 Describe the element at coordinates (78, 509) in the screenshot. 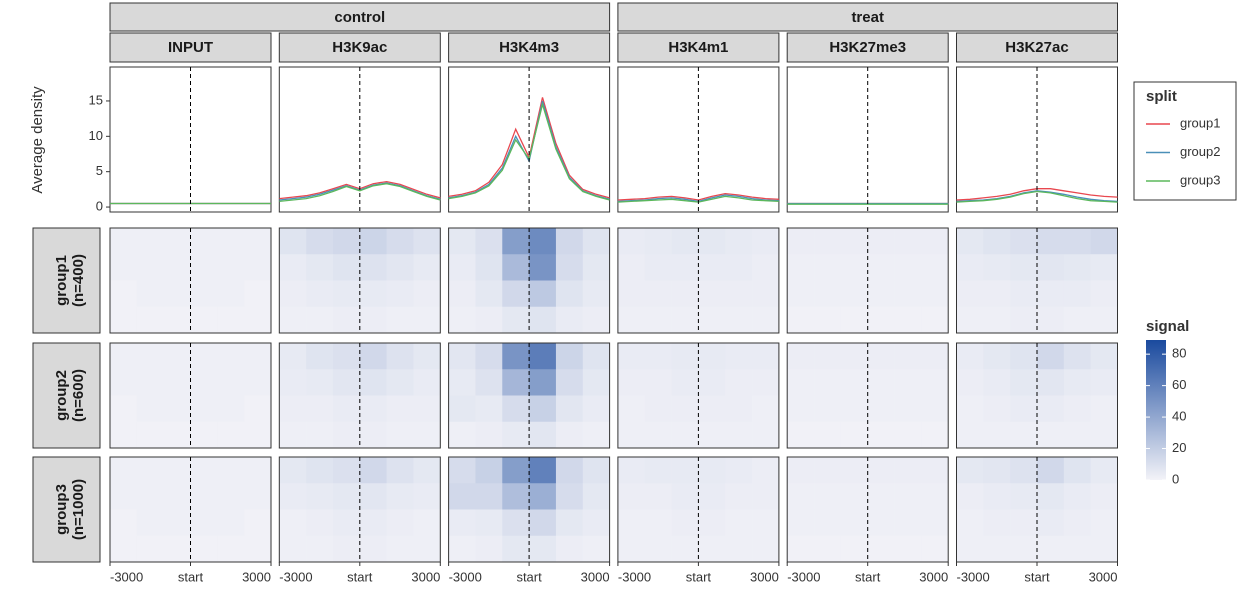

I see `row-count: (n=1000)` at that location.